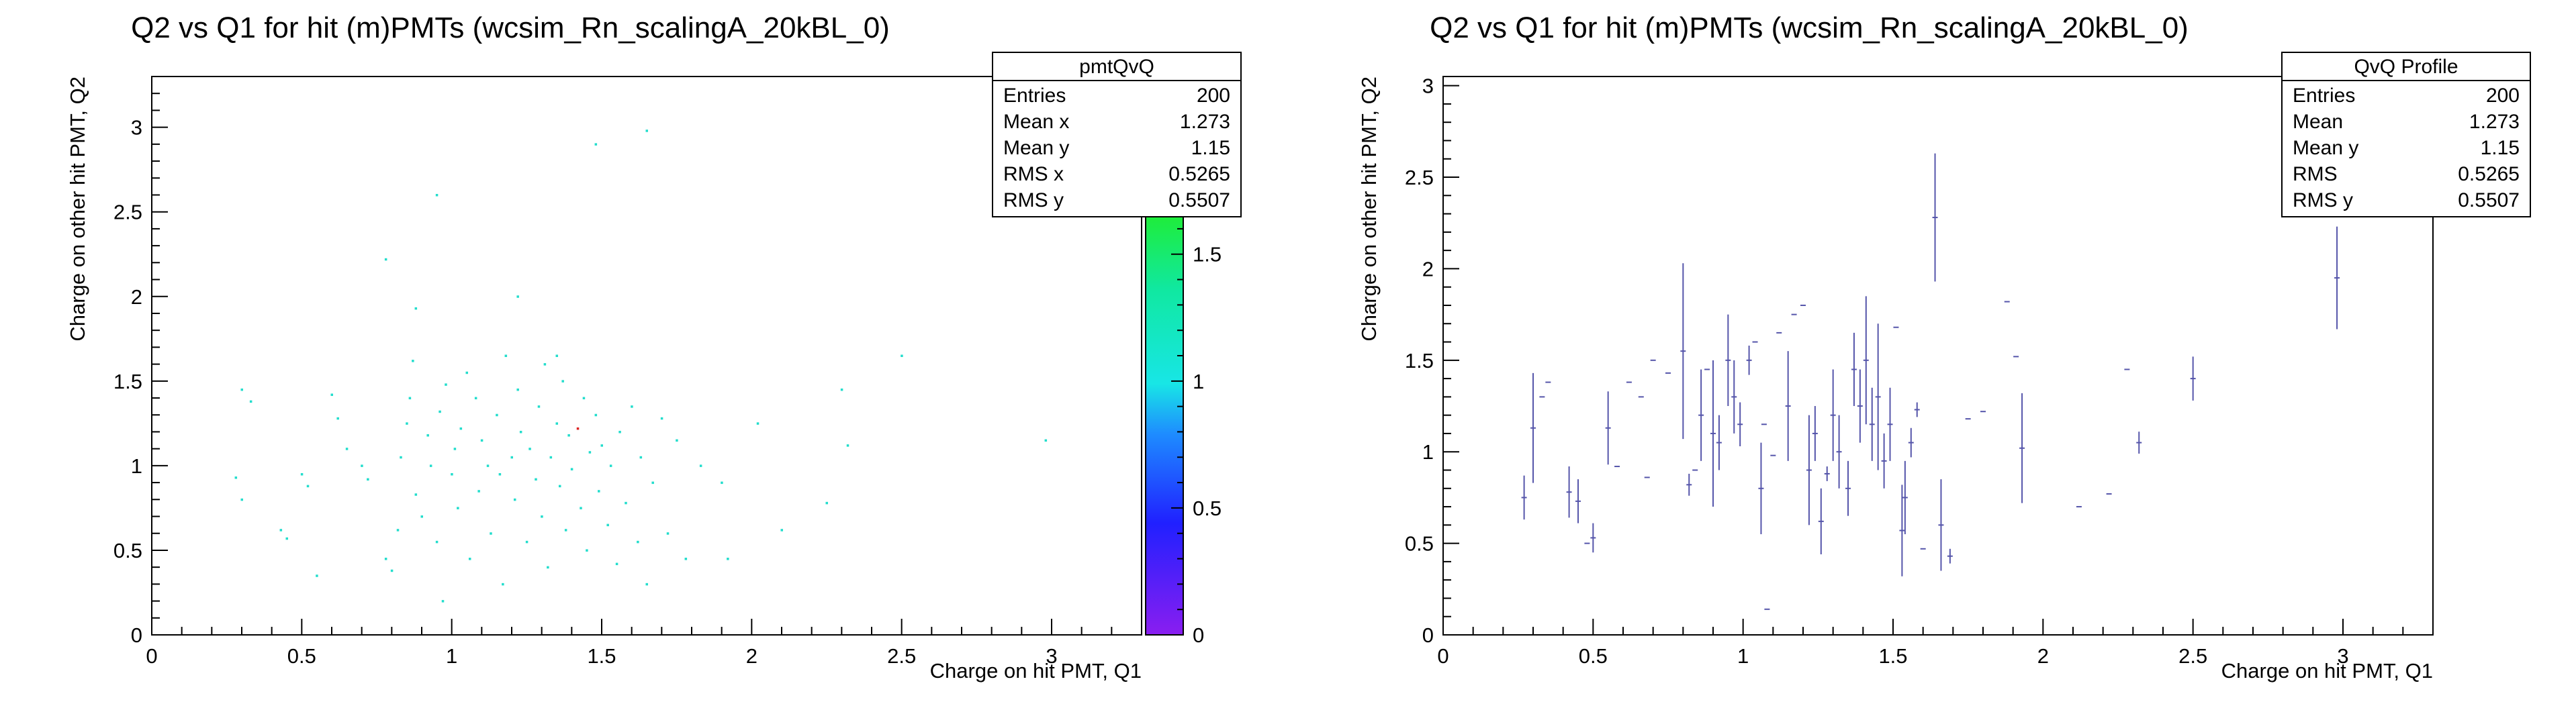 This screenshot has width=2576, height=706. What do you see at coordinates (601, 656) in the screenshot?
I see `x-tick-label: 1.5` at bounding box center [601, 656].